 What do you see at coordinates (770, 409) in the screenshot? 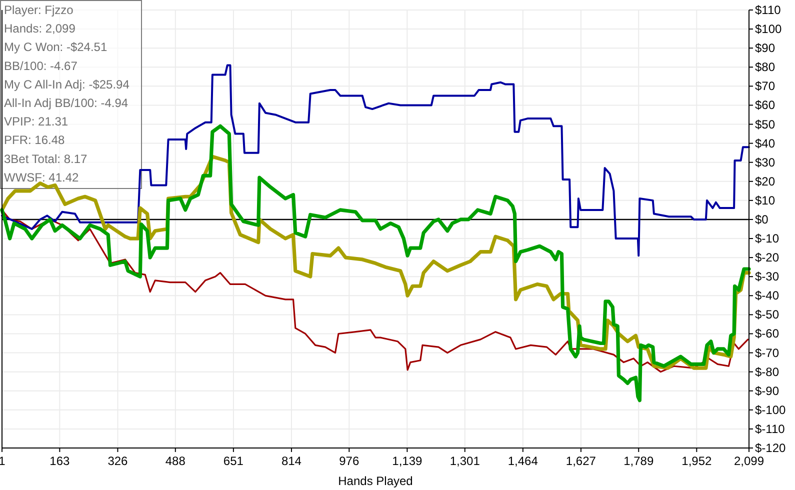
I see `y-tick-label: $-100` at bounding box center [770, 409].